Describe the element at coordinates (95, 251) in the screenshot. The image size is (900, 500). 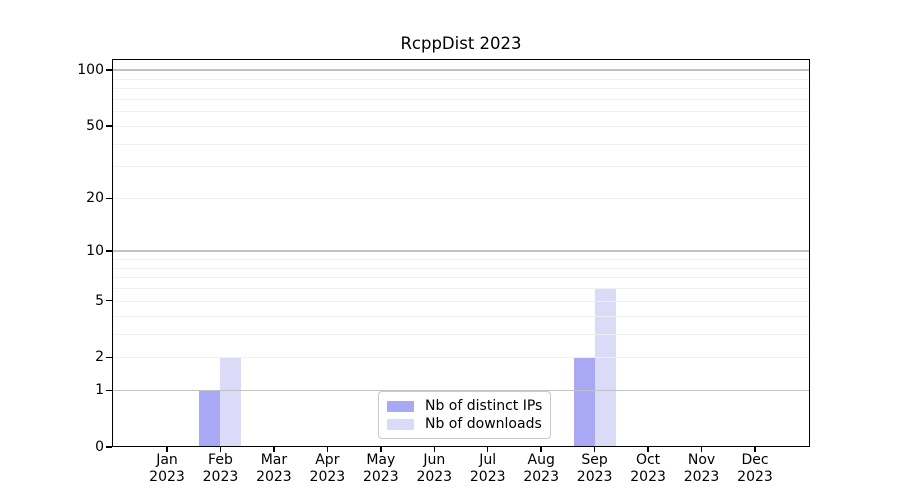
I see `y-axis-tick-label: 10` at that location.